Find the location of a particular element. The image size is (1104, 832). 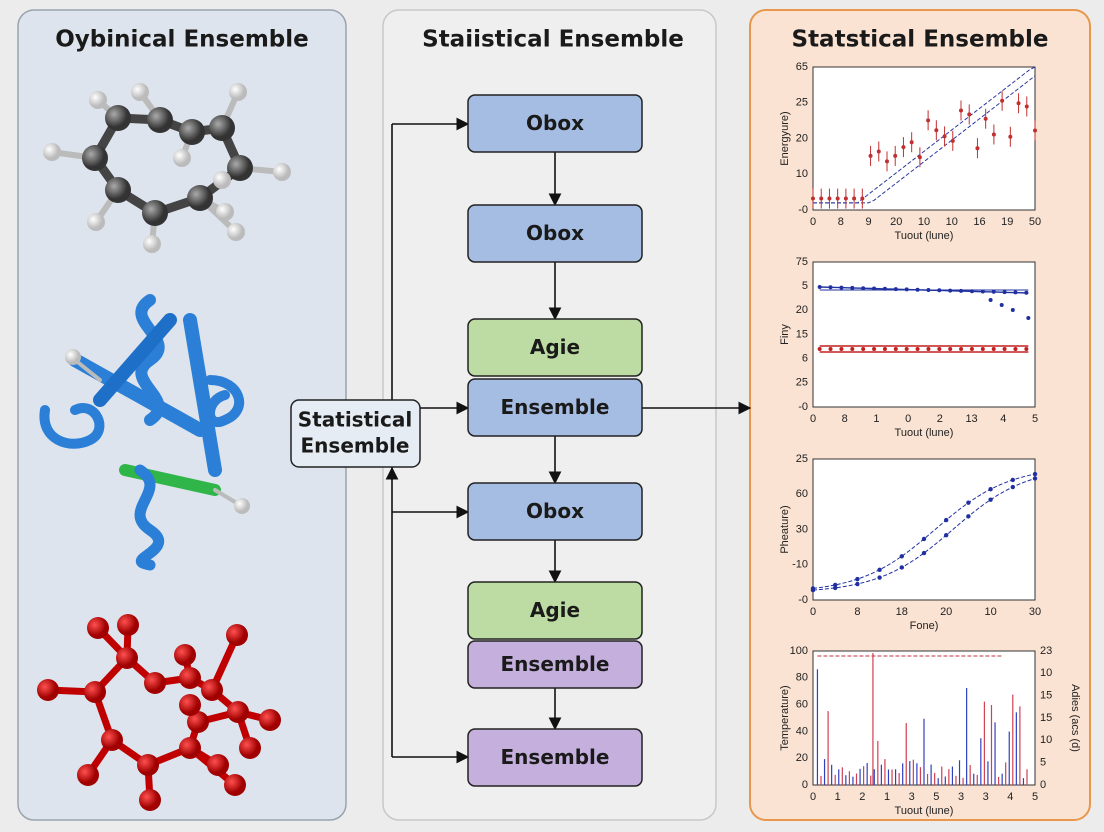

x-tick-label: 5 is located at coordinates (1035, 419).